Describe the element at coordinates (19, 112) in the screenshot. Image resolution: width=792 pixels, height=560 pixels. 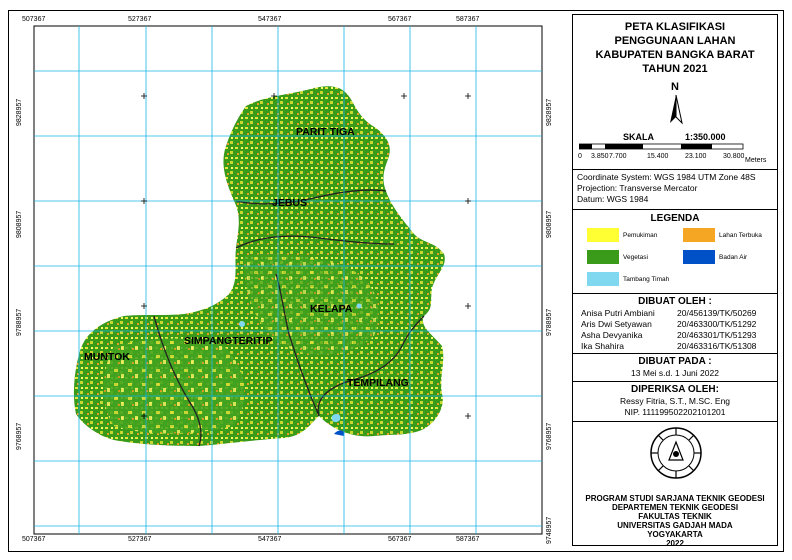
I see `y-tick-left: 9828957` at that location.